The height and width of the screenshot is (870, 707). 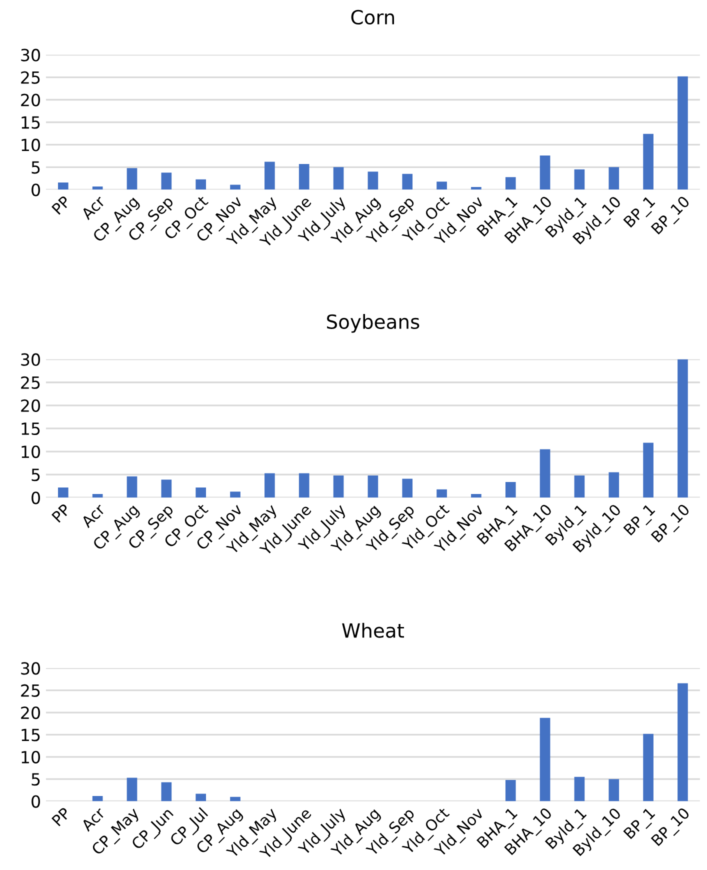 What do you see at coordinates (373, 630) in the screenshot?
I see `chart-title: Wheat` at bounding box center [373, 630].